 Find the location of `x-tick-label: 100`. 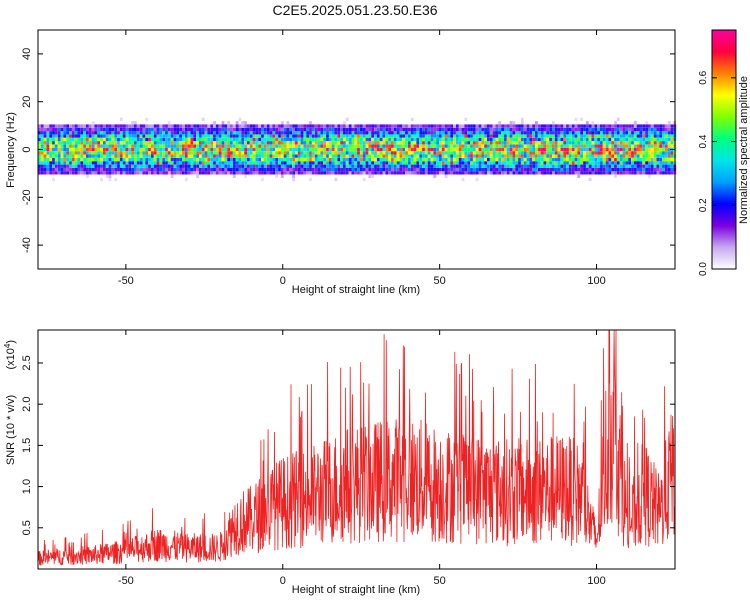

x-tick-label: 100 is located at coordinates (596, 581).